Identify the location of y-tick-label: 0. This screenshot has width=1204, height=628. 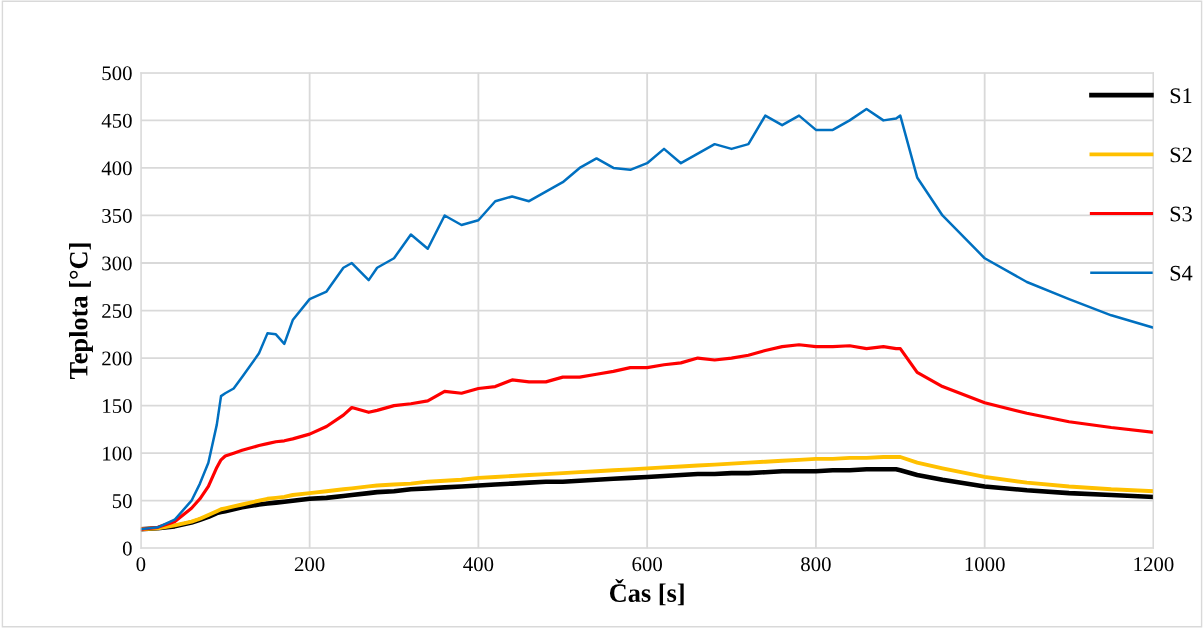
(127, 548).